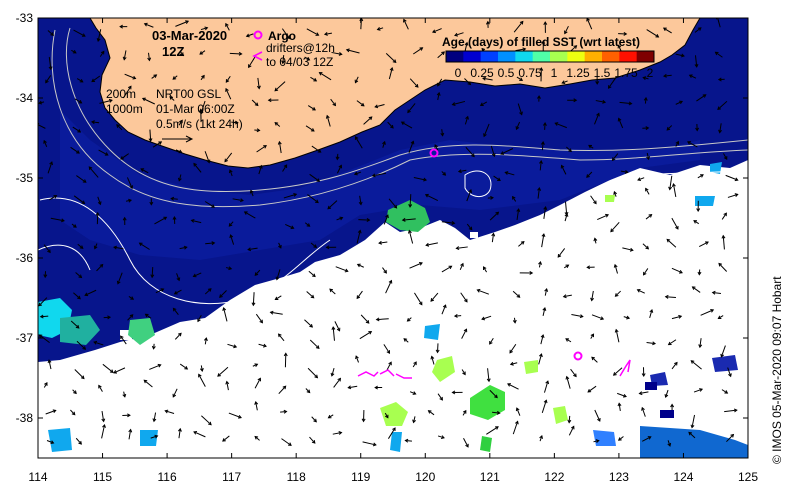 This screenshot has height=492, width=790. Describe the element at coordinates (188, 94) in the screenshot. I see `product-label: NRT00 GSL` at that location.